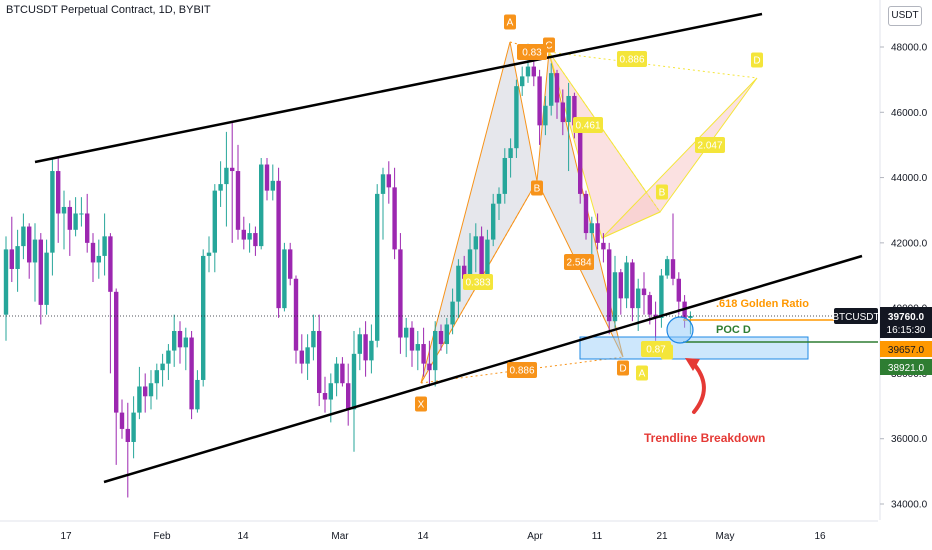  Describe the element at coordinates (479, 212) in the screenshot. I see `pattern1-xab-fill` at that location.